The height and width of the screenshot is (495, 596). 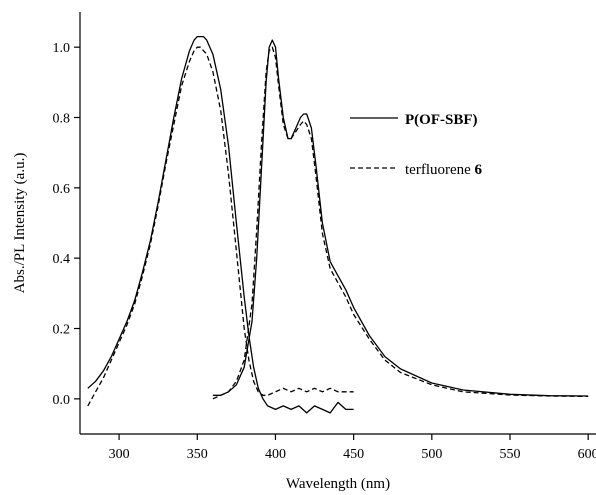 What do you see at coordinates (338, 484) in the screenshot?
I see `x-axis-title: Wavelength (nm)` at bounding box center [338, 484].